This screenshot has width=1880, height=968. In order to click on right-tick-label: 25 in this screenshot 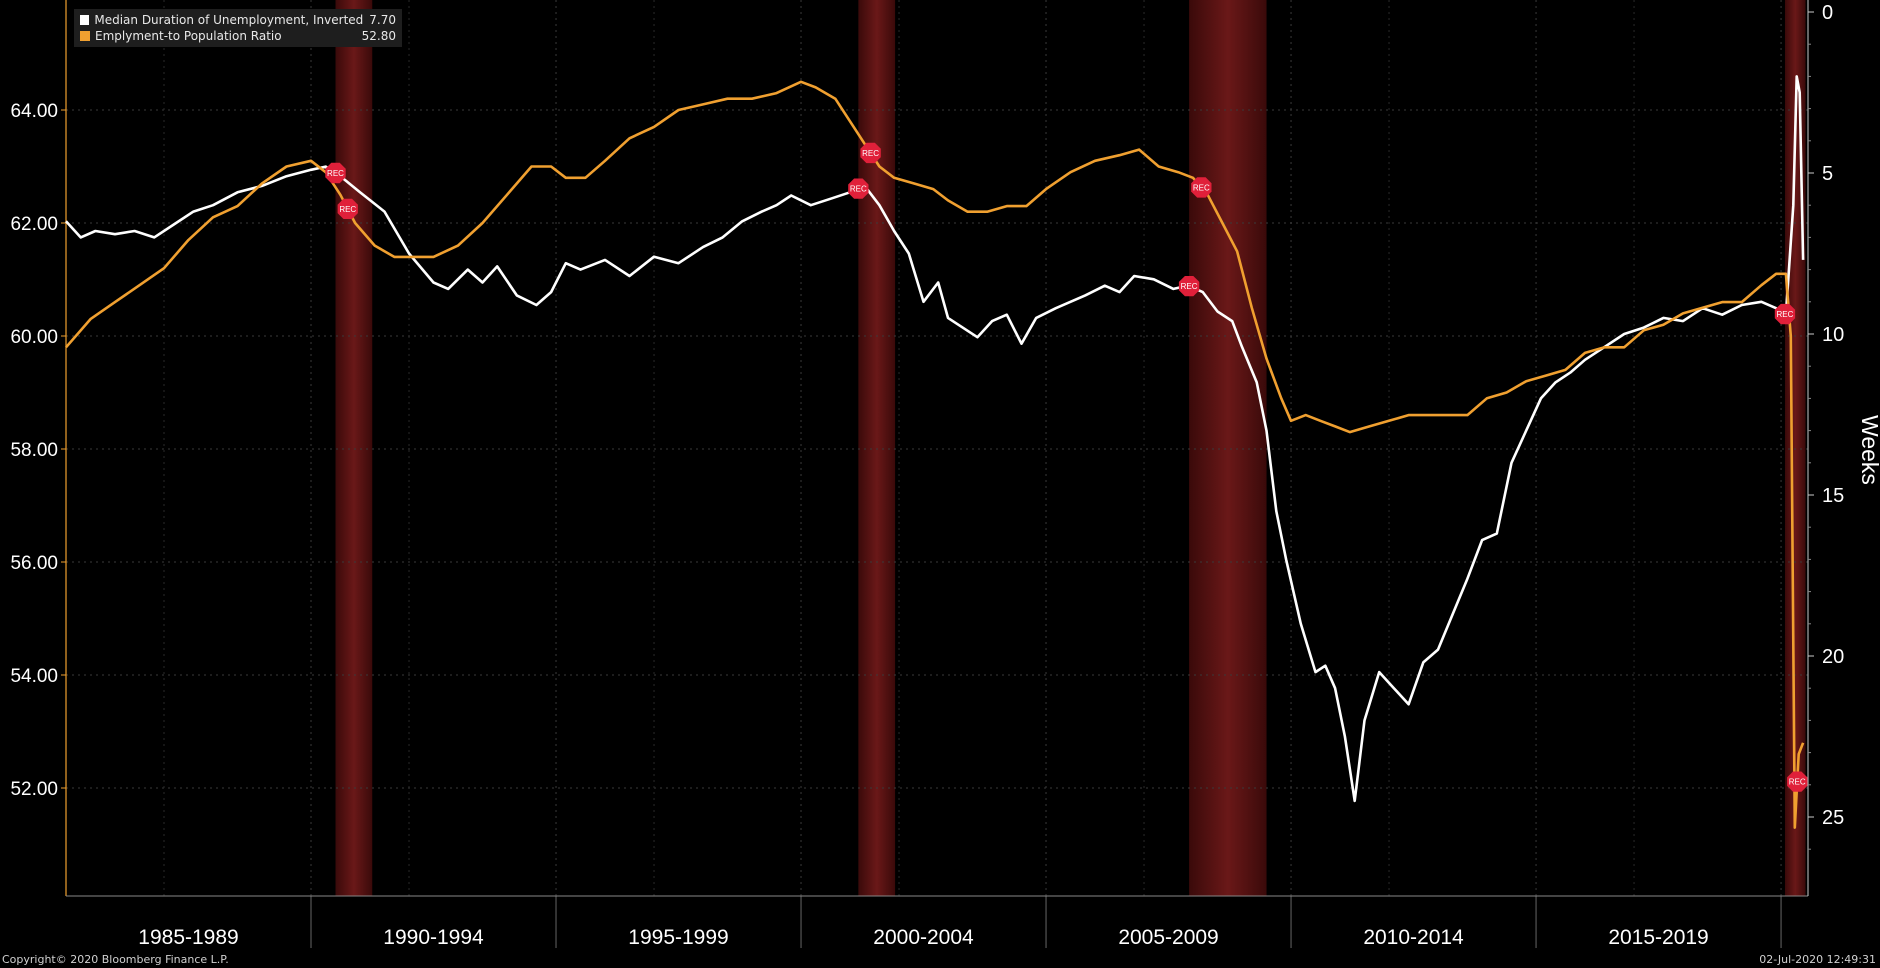, I will do `click(1833, 818)`.